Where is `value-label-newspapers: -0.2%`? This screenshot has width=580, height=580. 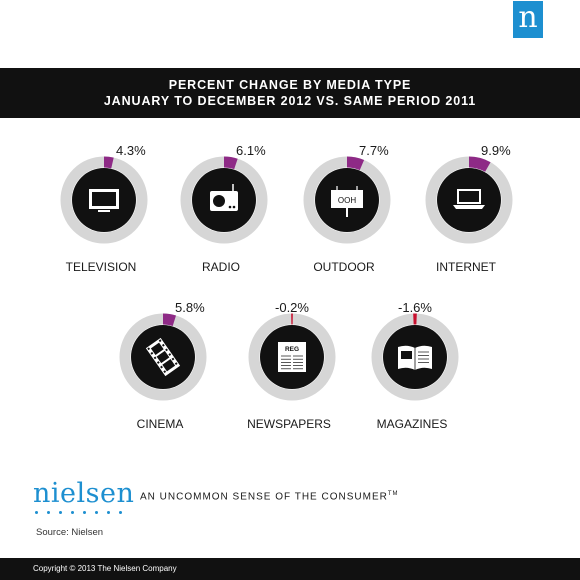
value-label-newspapers: -0.2% is located at coordinates (292, 307).